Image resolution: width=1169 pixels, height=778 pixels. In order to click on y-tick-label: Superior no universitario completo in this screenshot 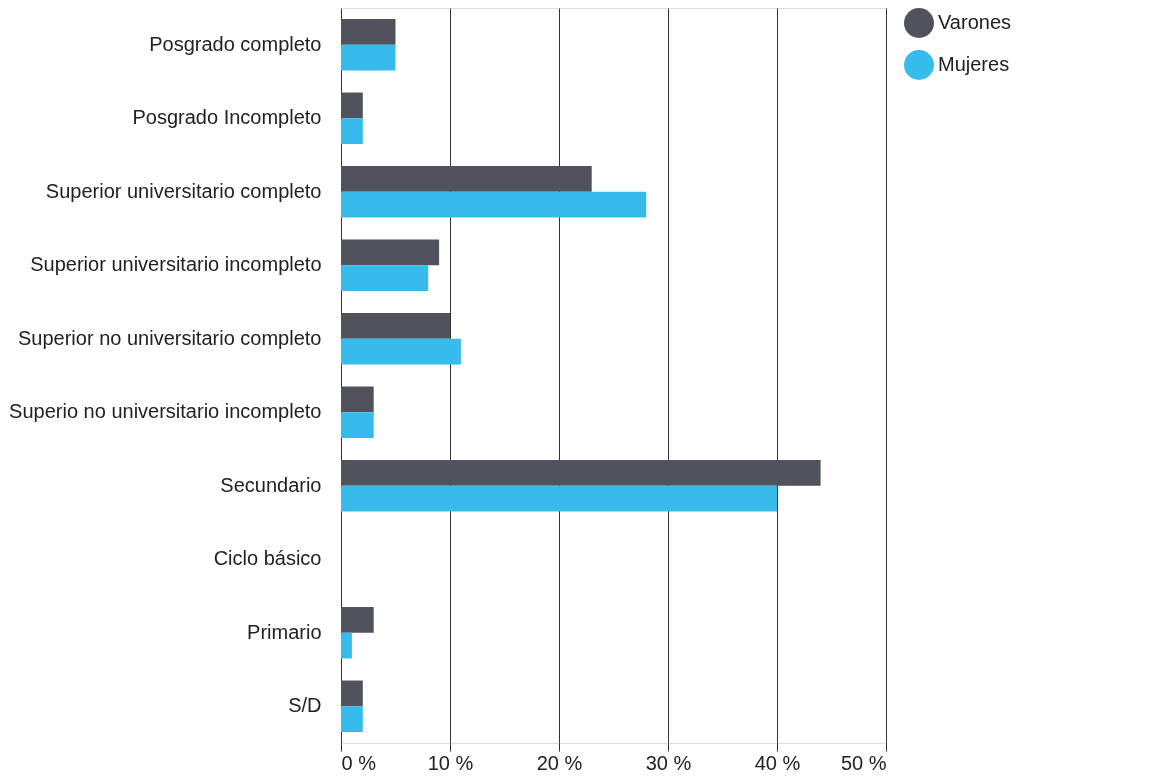, I will do `click(170, 337)`.